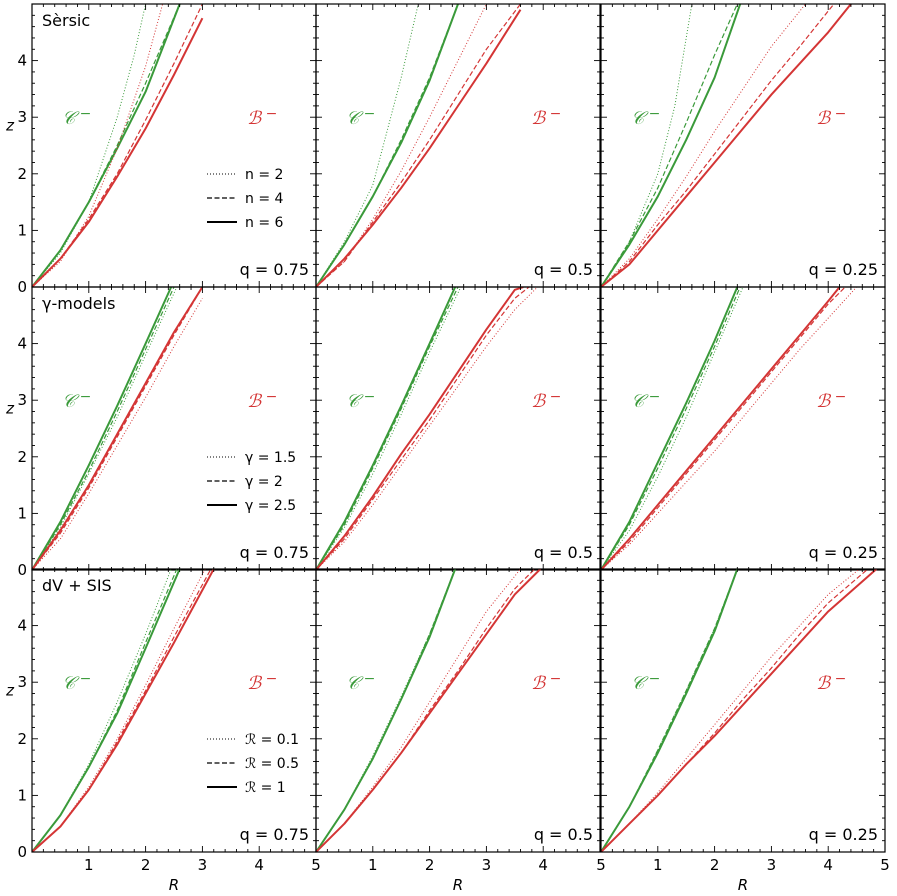  Describe the element at coordinates (78, 303) in the screenshot. I see `panel-title: γ-models` at that location.